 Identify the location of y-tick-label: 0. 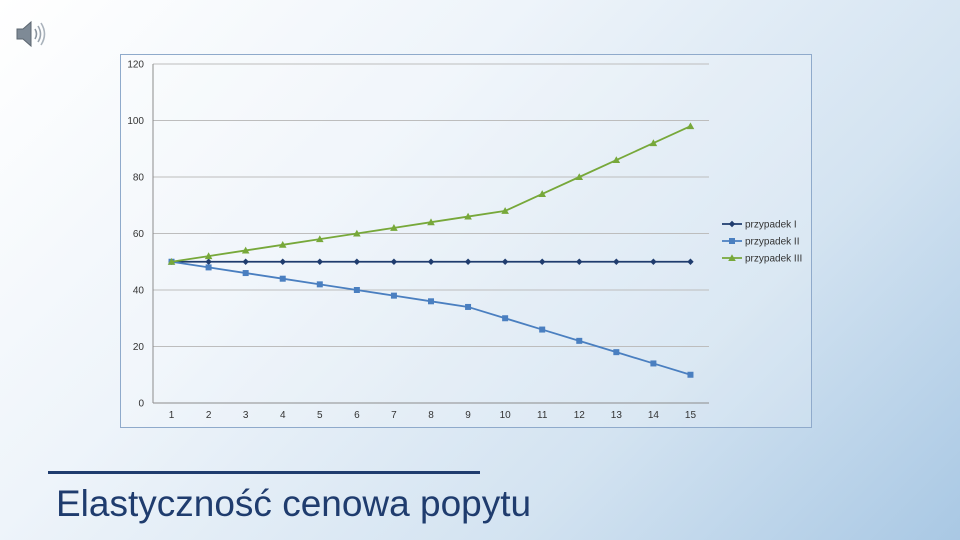
(141, 404).